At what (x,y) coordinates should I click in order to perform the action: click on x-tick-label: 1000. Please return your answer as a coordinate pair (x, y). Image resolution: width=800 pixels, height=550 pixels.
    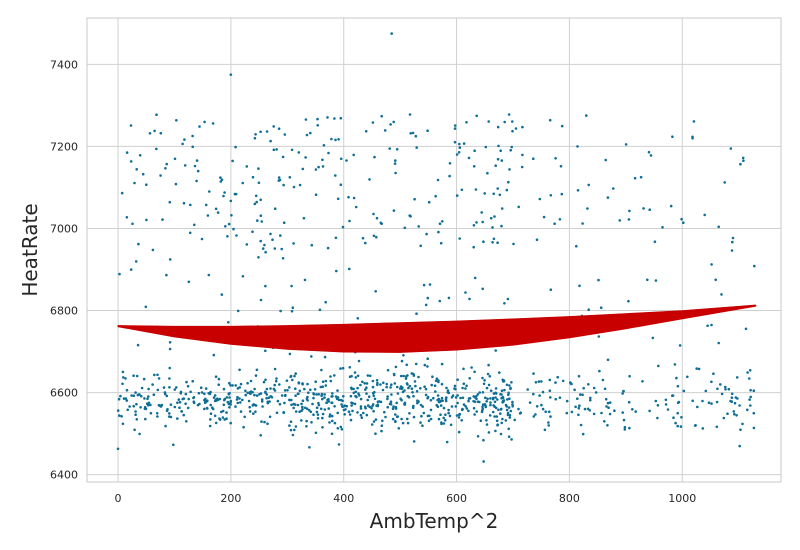
    Looking at the image, I should click on (682, 498).